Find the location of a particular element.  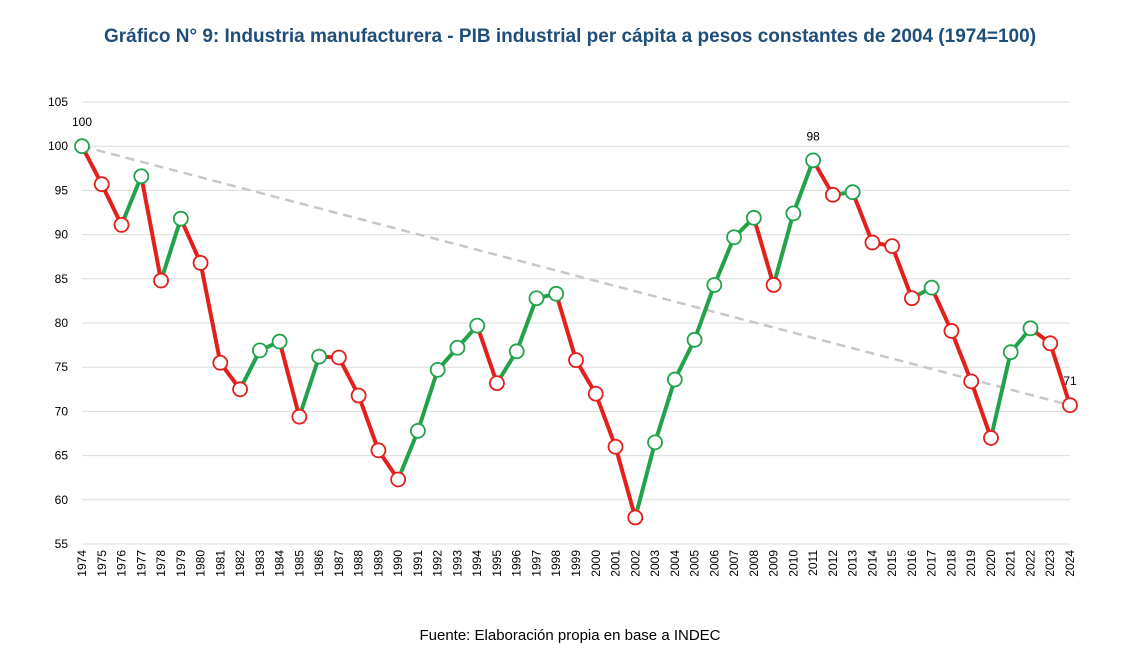

x-tick-label: 2018 is located at coordinates (951, 563).